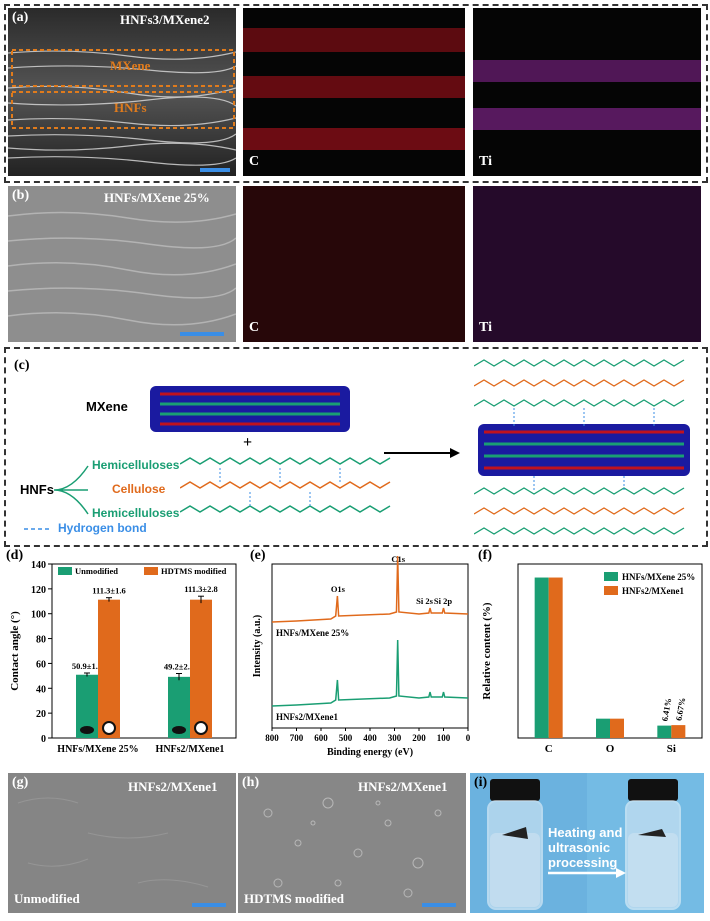  I want to click on panel-g-caption: Unmodified, so click(47, 898).